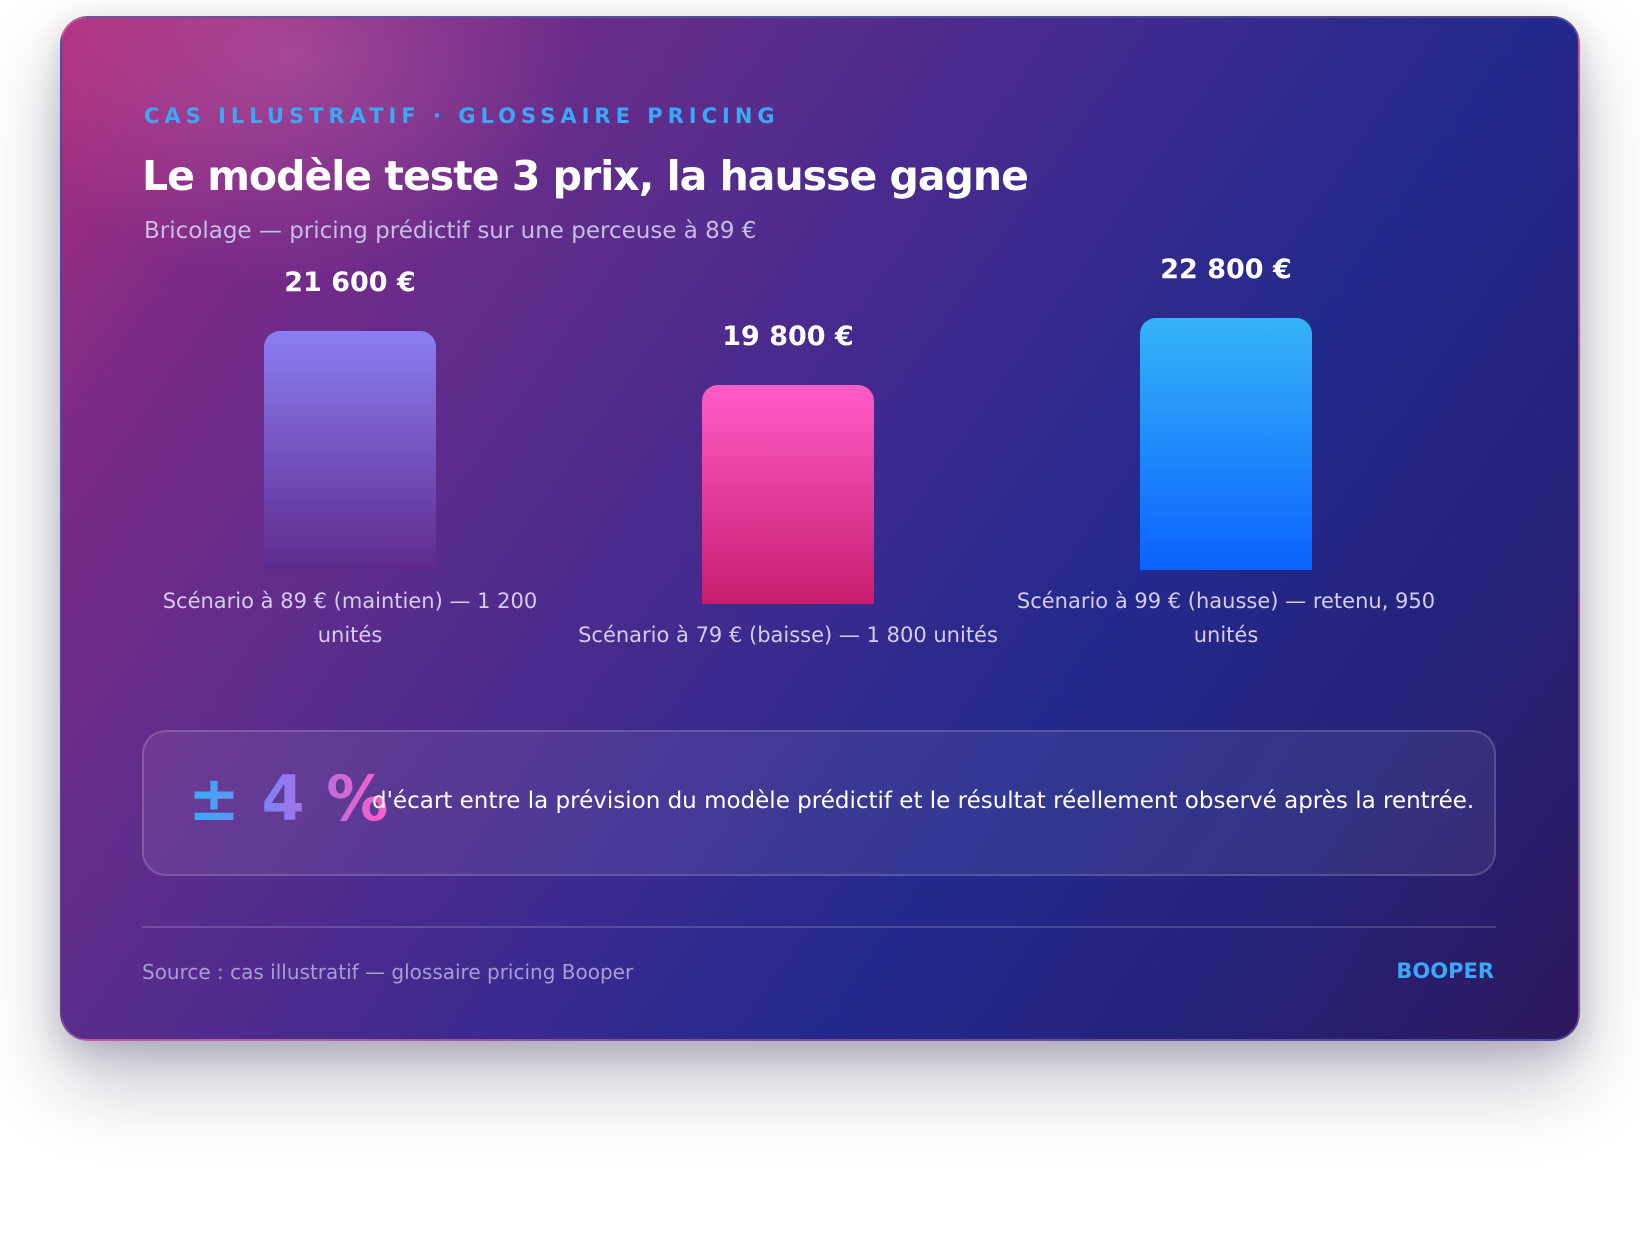 Image resolution: width=1640 pixels, height=1240 pixels. What do you see at coordinates (788, 635) in the screenshot?
I see `bar-category-label: Scénario à 79 € (baisse) — 1 800 unités` at bounding box center [788, 635].